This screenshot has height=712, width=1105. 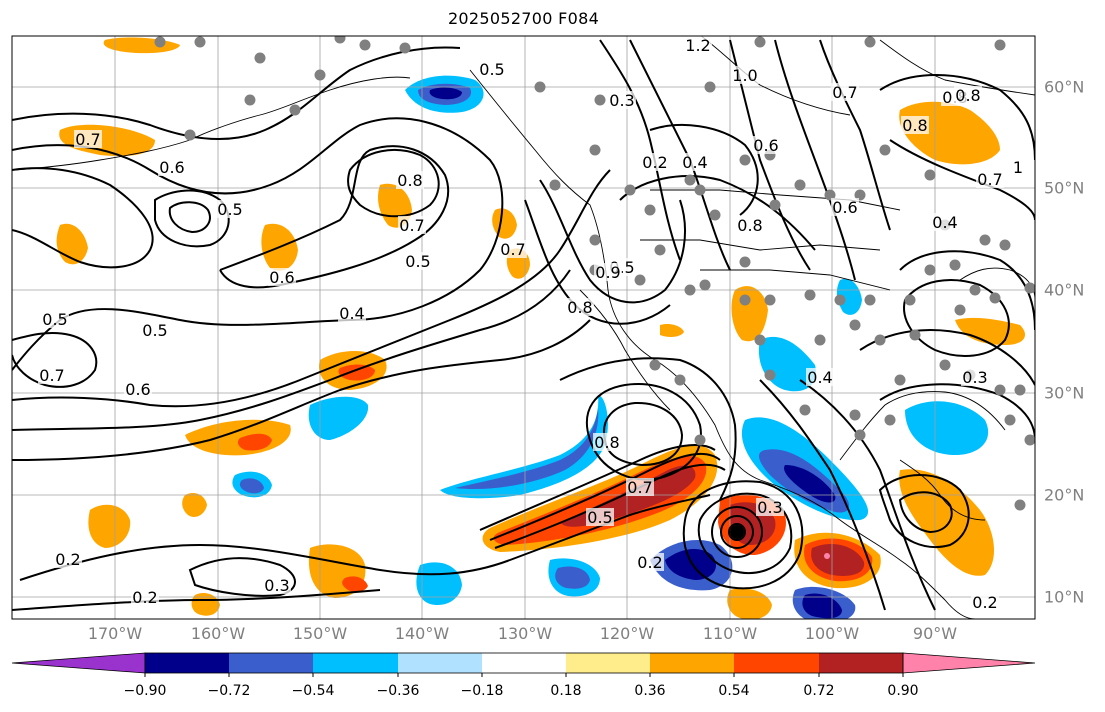 I want to click on colorbar-tick-label: 0.54, so click(x=734, y=691).